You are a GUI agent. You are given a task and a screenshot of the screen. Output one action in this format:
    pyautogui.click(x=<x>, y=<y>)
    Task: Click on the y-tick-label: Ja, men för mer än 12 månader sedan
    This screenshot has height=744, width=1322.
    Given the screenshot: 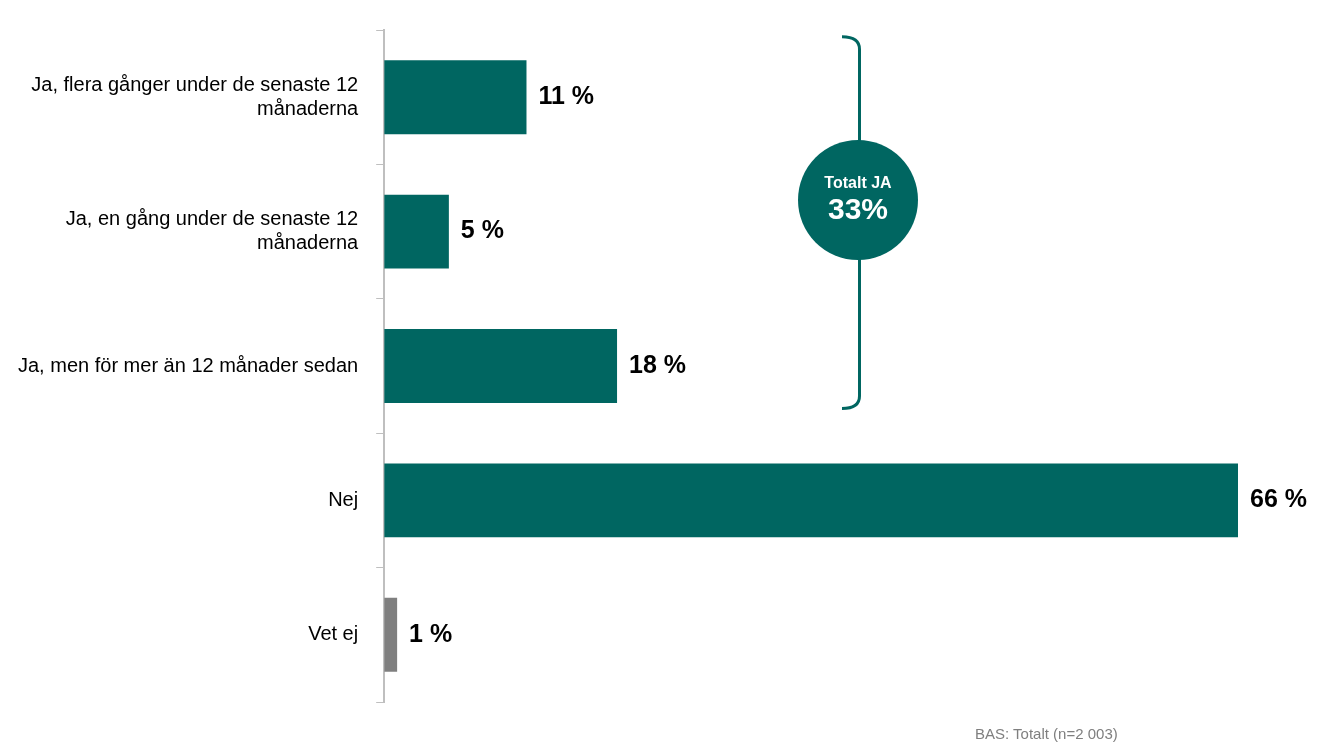 What is the action you would take?
    pyautogui.click(x=188, y=364)
    